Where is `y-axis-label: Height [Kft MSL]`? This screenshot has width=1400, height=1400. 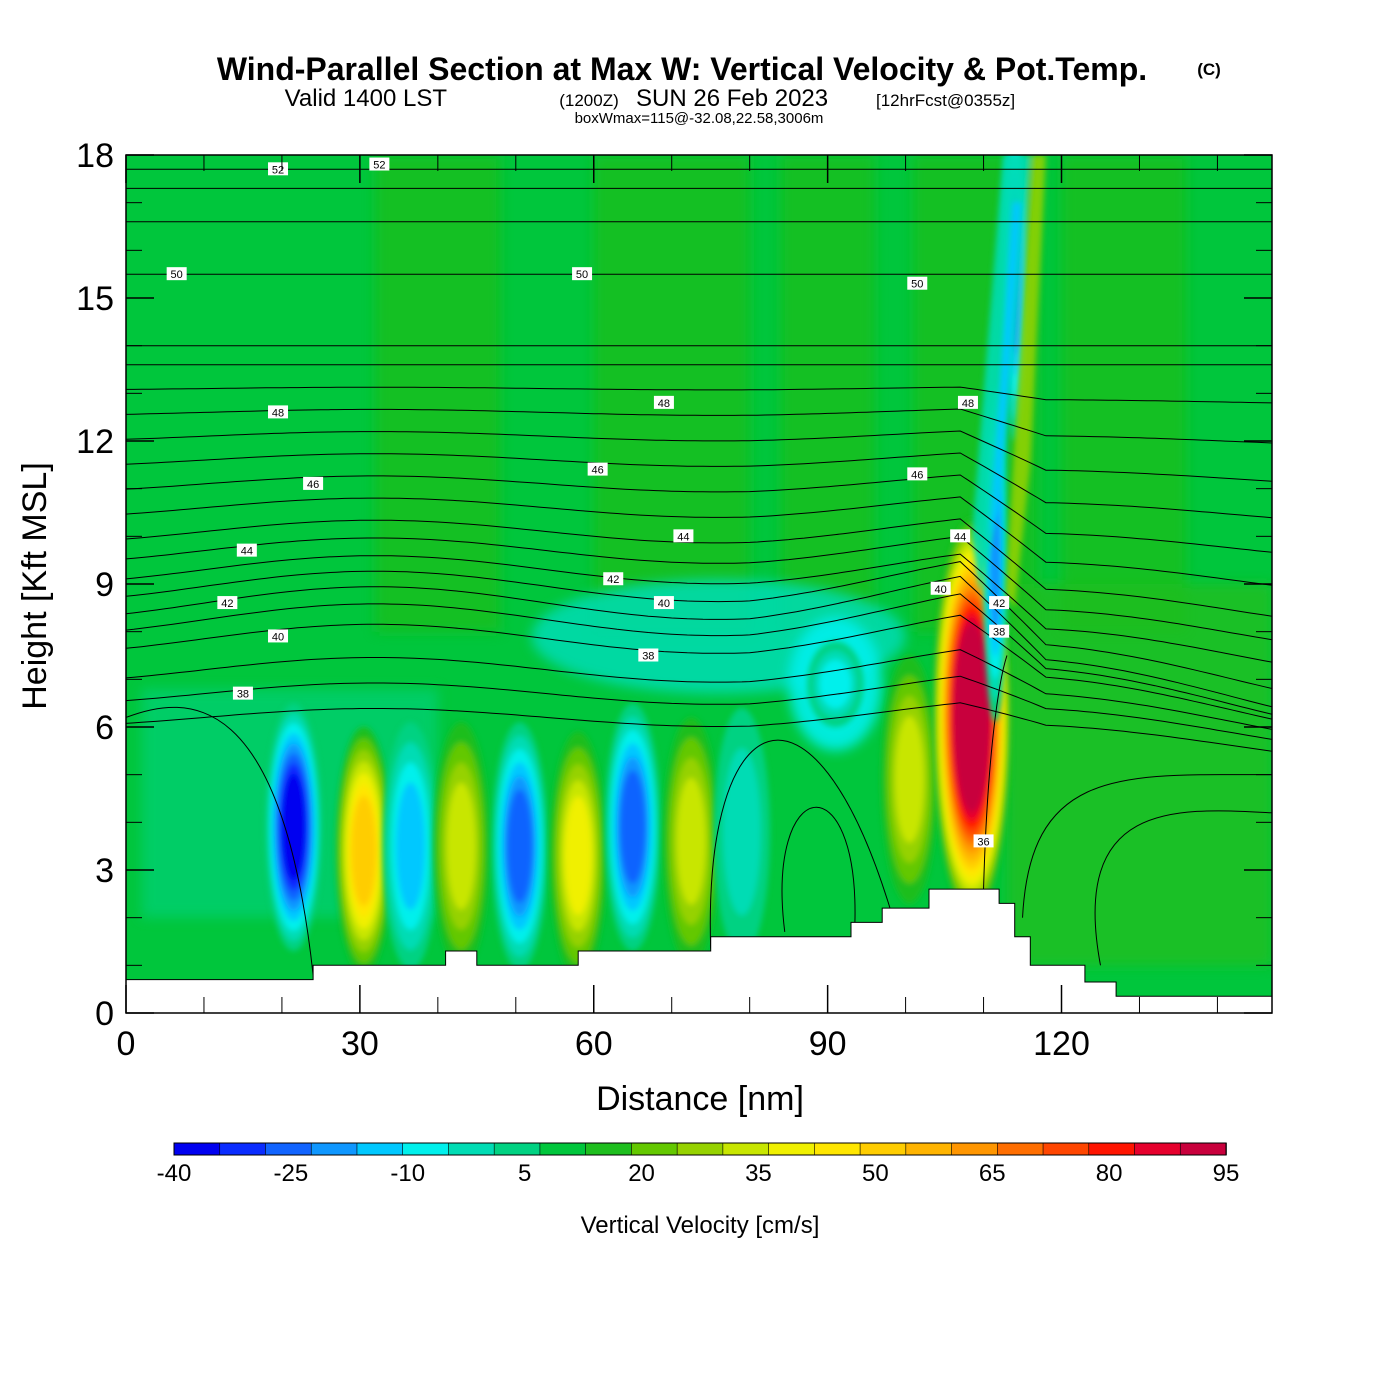
y-axis-label: Height [Kft MSL] is located at coordinates (35, 586).